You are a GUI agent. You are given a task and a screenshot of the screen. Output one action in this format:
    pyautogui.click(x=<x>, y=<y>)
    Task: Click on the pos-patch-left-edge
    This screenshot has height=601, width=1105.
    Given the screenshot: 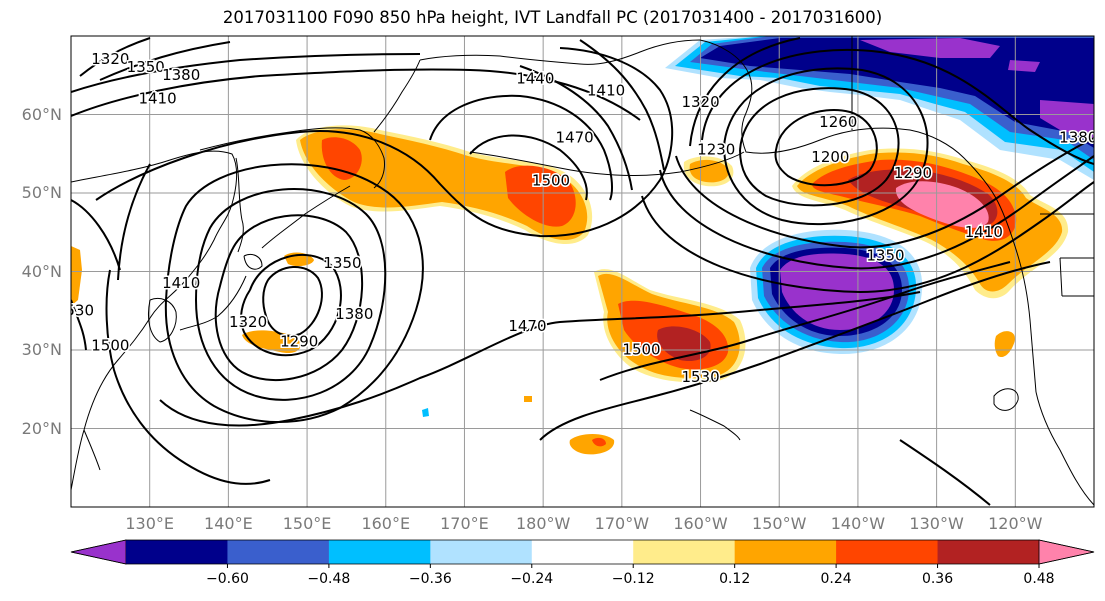 What is the action you would take?
    pyautogui.click(x=76, y=276)
    